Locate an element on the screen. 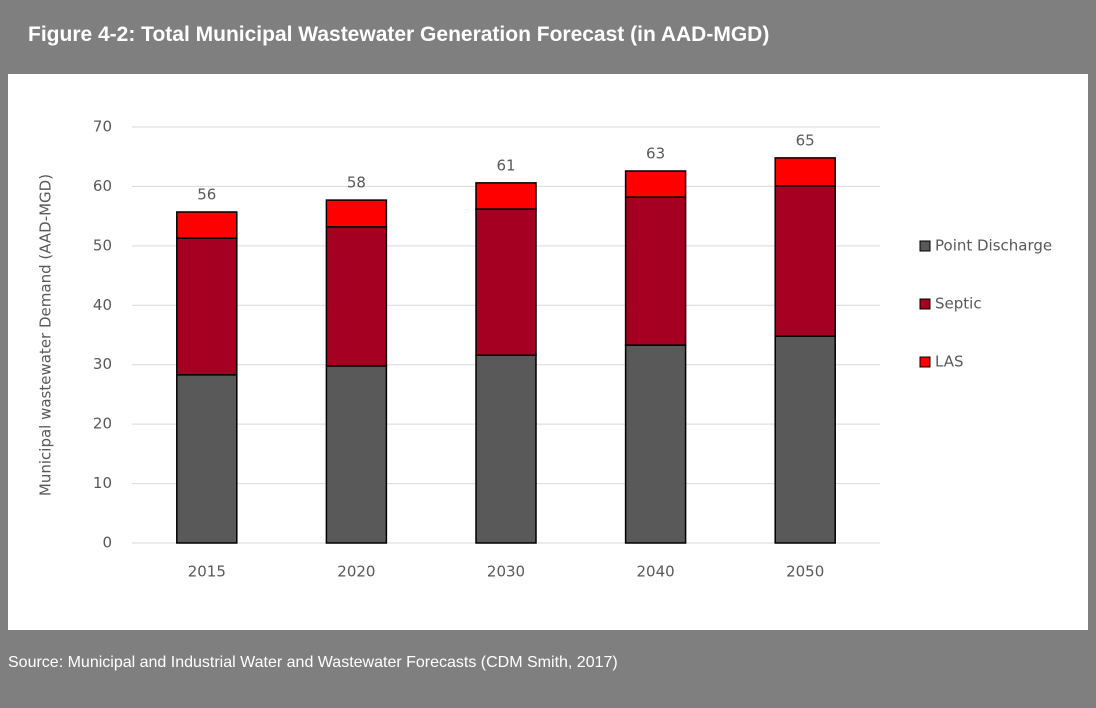  total-label: 65 is located at coordinates (805, 140).